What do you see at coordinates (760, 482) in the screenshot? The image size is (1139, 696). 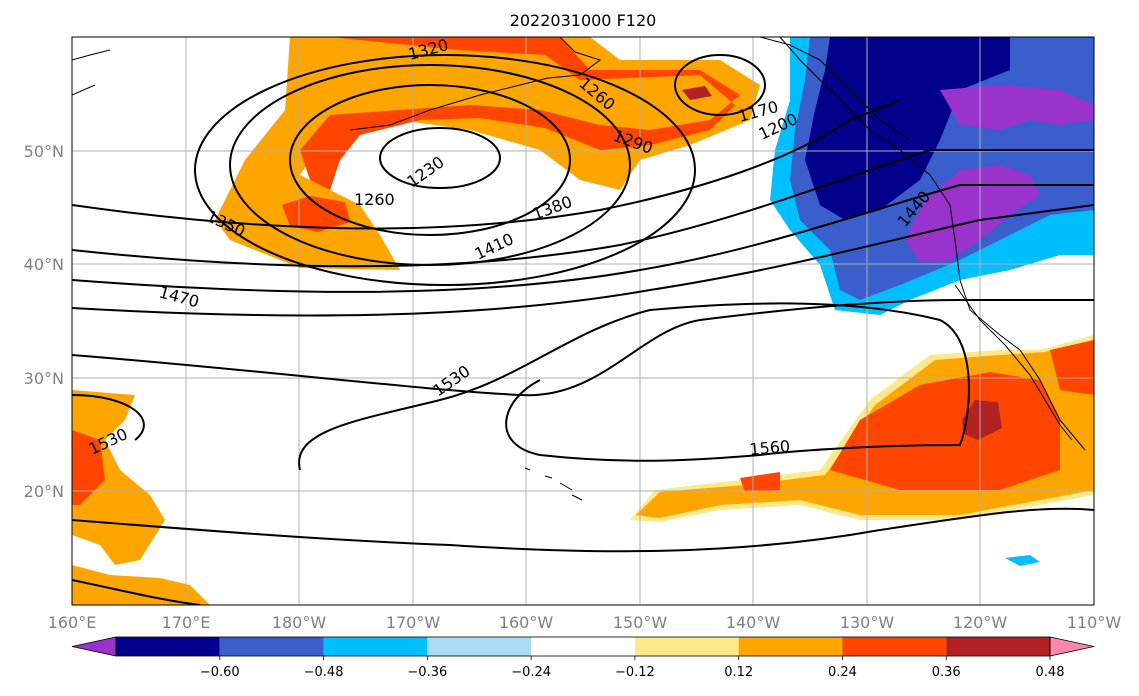 I see `positive-anomaly-small-core` at bounding box center [760, 482].